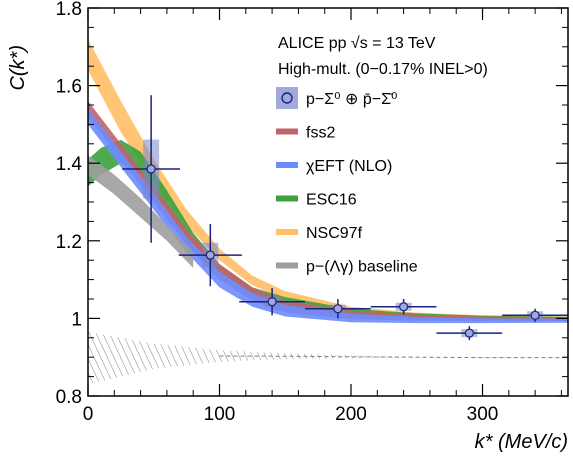  I want to click on x-tick-label: 300, so click(483, 414).